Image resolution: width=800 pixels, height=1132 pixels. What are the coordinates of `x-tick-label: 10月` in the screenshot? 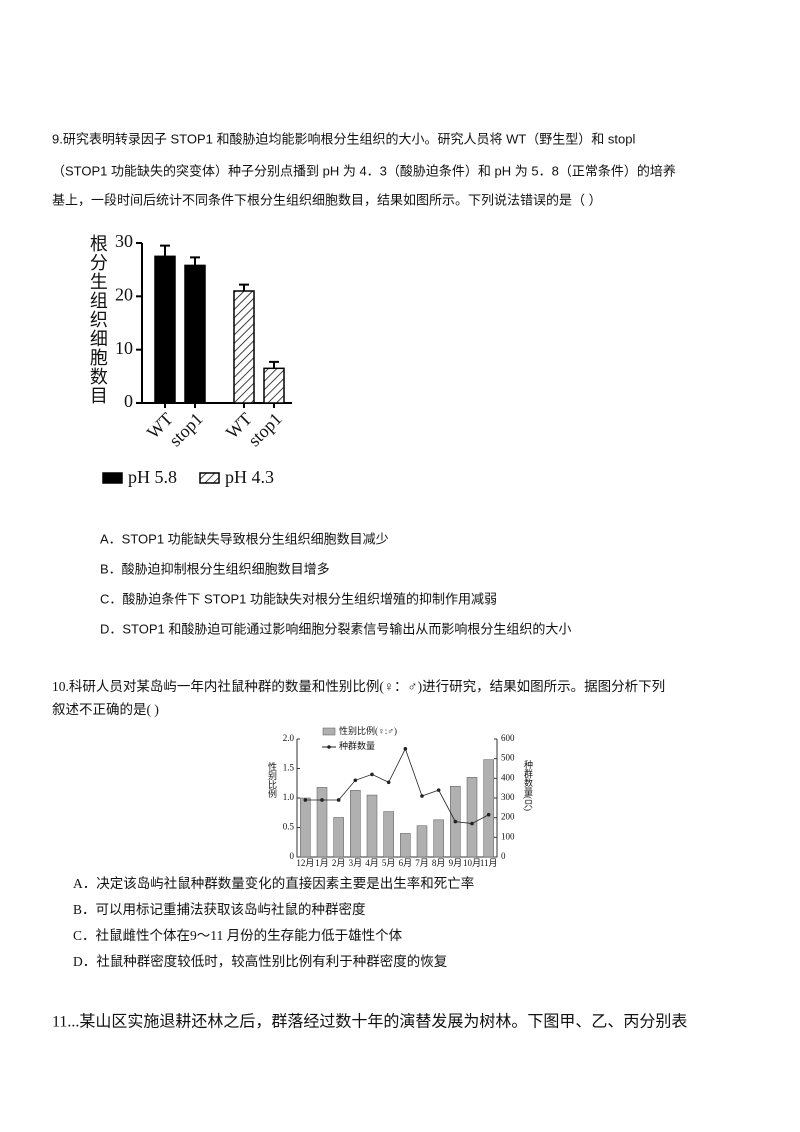 It's located at (472, 863).